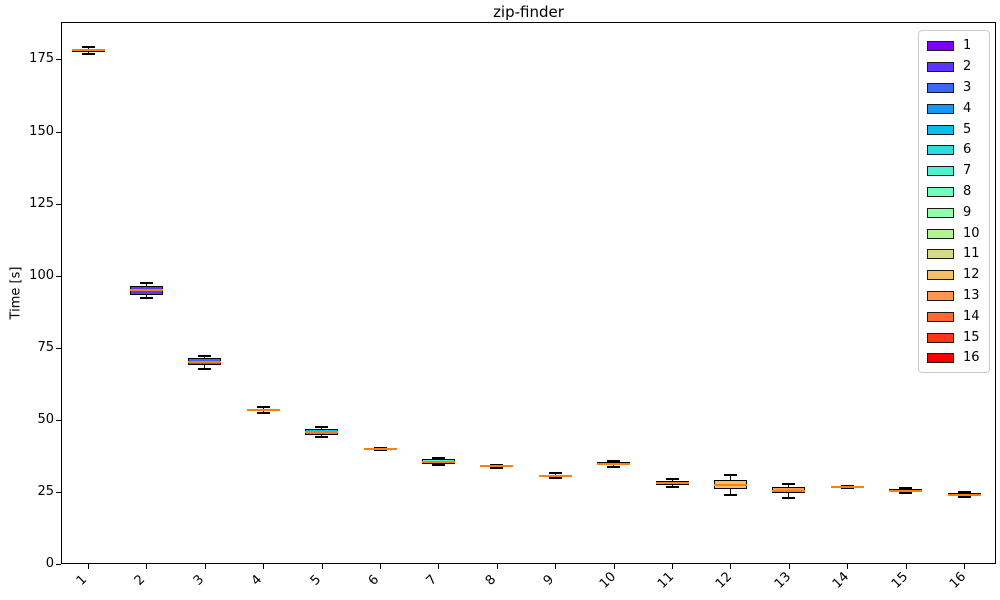 The width and height of the screenshot is (1000, 600). What do you see at coordinates (41, 275) in the screenshot?
I see `y-tick-label: 100` at bounding box center [41, 275].